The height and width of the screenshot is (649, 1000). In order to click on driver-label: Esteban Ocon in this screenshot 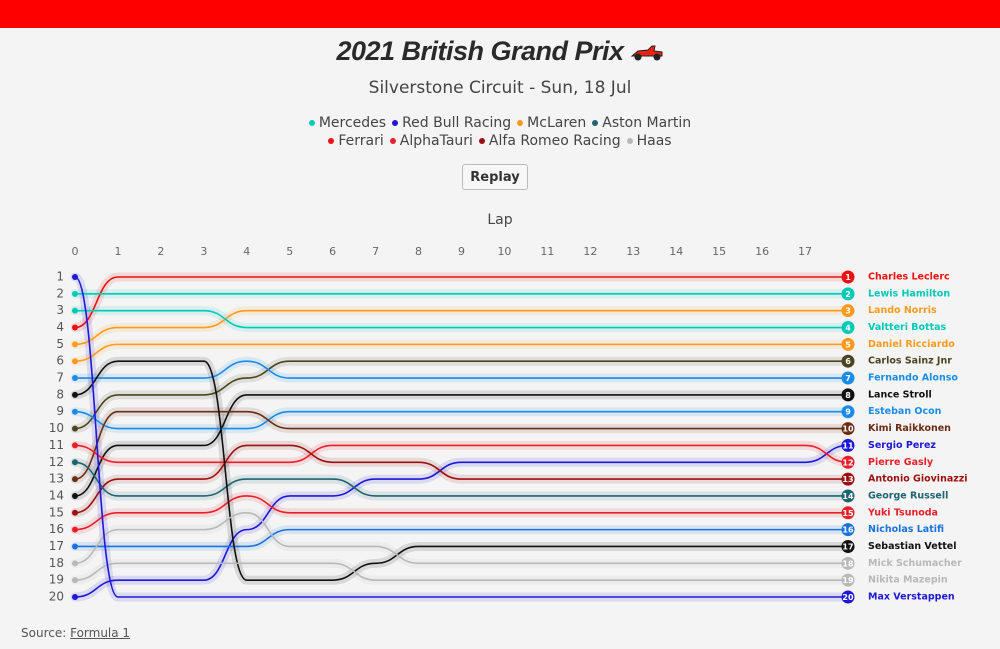, I will do `click(905, 411)`.